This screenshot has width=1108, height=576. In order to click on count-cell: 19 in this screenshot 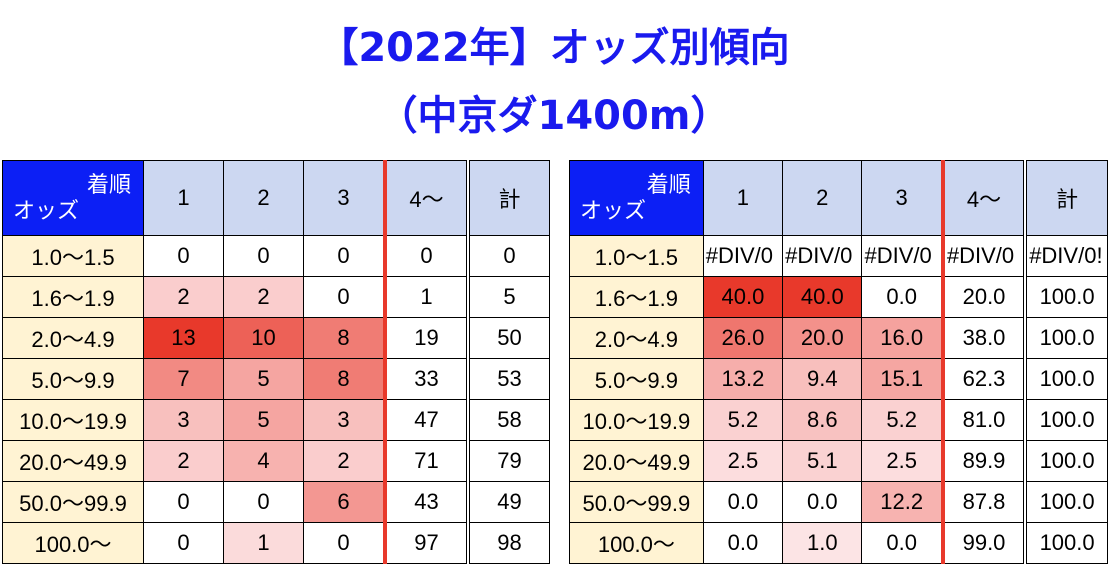, I will do `click(426, 338)`.